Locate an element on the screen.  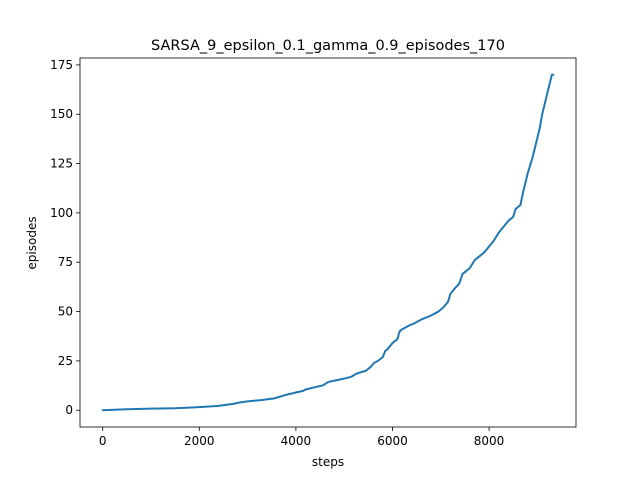
y-tick-label: 100 is located at coordinates (61, 213).